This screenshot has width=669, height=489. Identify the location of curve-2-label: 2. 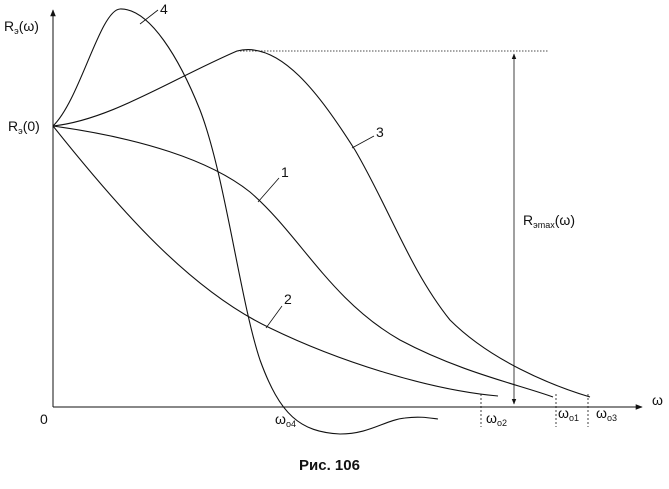
(288, 299).